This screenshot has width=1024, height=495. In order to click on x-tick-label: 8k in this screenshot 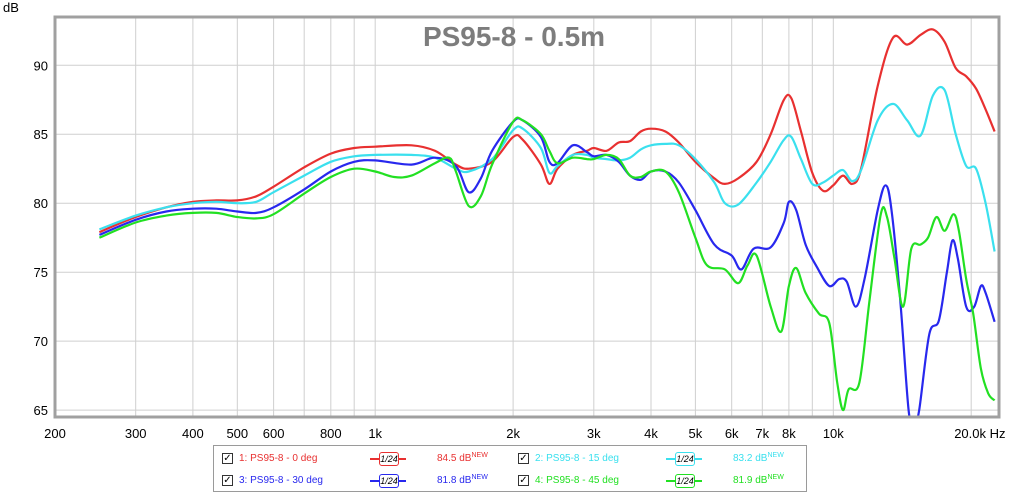, I will do `click(789, 433)`.